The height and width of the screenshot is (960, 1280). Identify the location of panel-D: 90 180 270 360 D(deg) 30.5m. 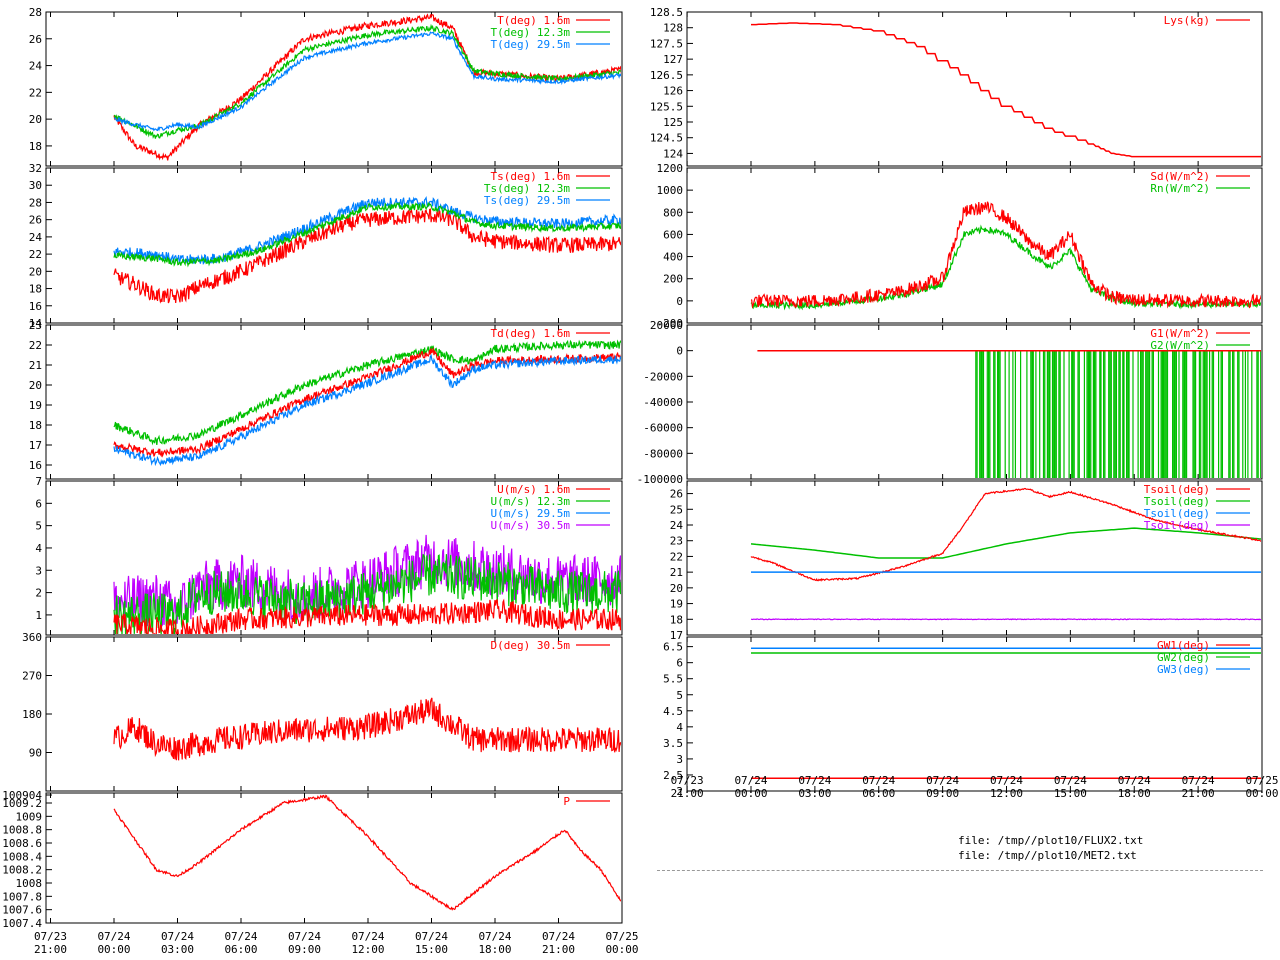
(322, 711).